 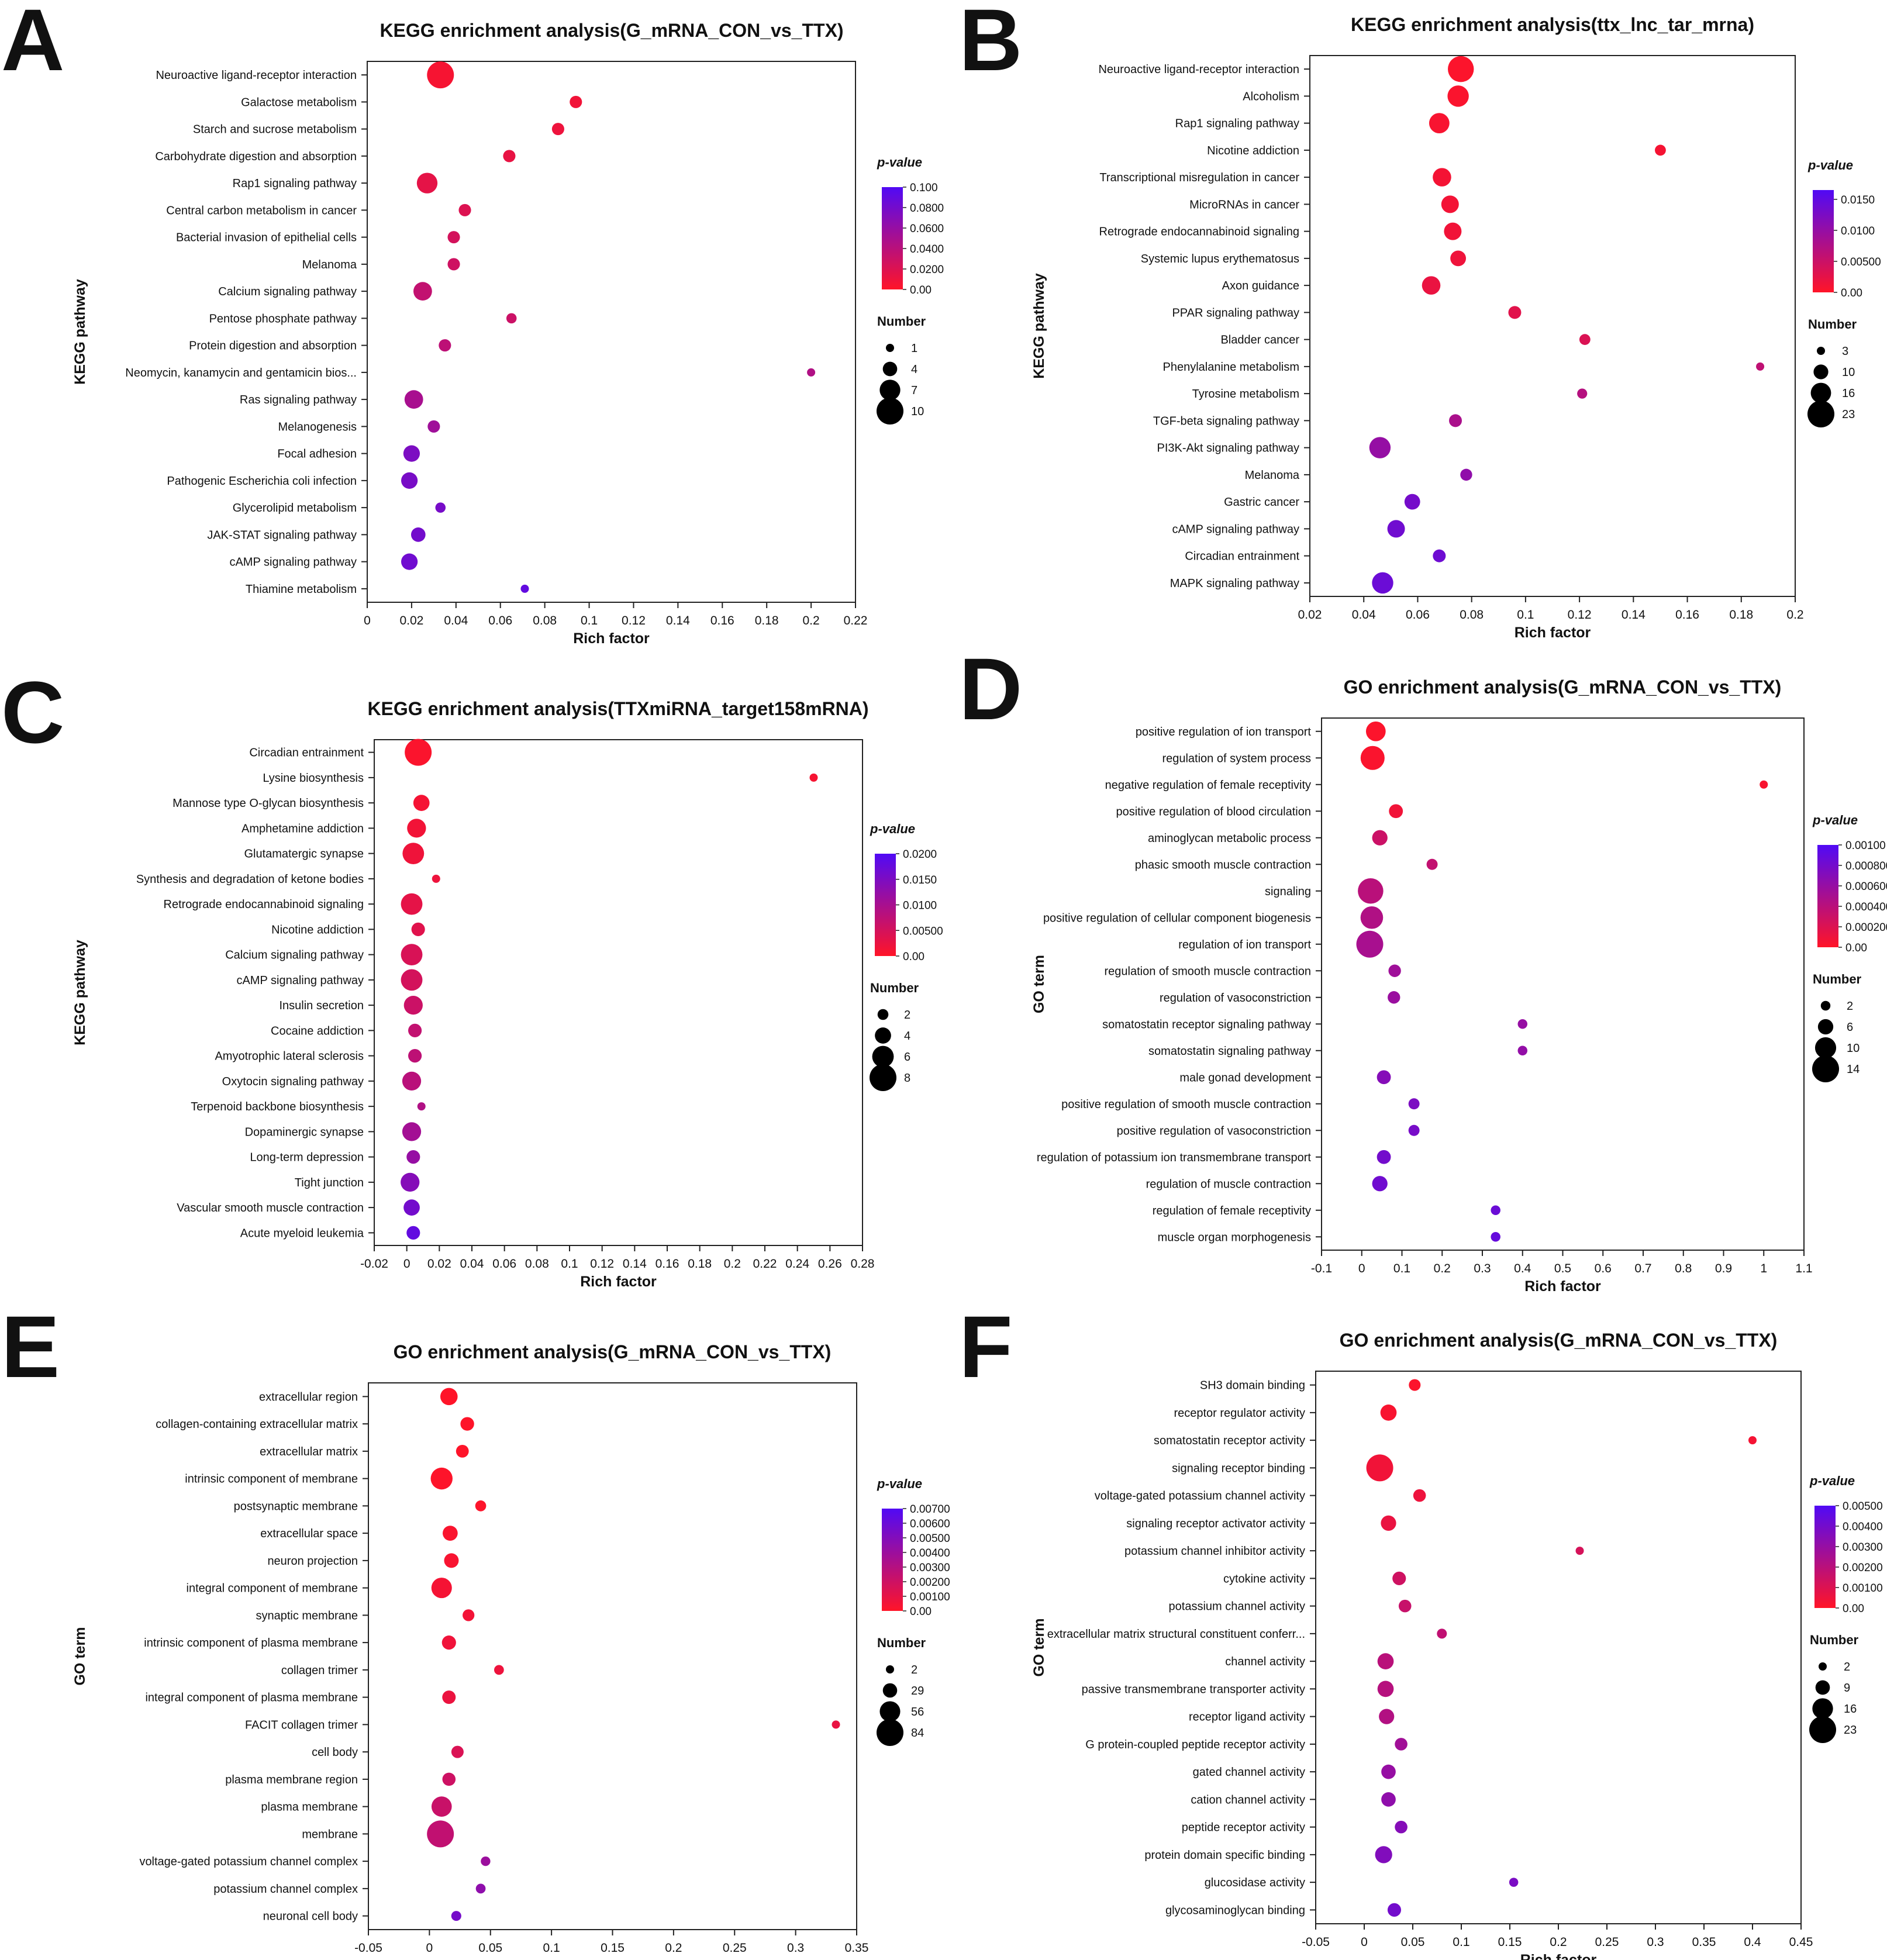 What do you see at coordinates (1687, 615) in the screenshot?
I see `x-tick-label: 0.16` at bounding box center [1687, 615].